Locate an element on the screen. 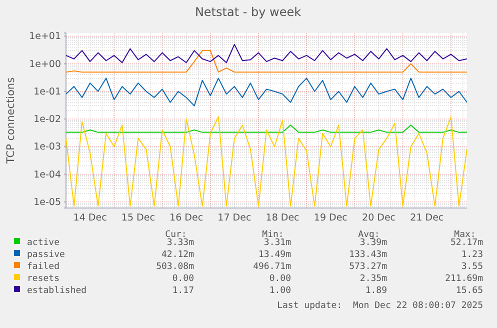 The height and width of the screenshot is (328, 497). text: 573.27m is located at coordinates (368, 267).